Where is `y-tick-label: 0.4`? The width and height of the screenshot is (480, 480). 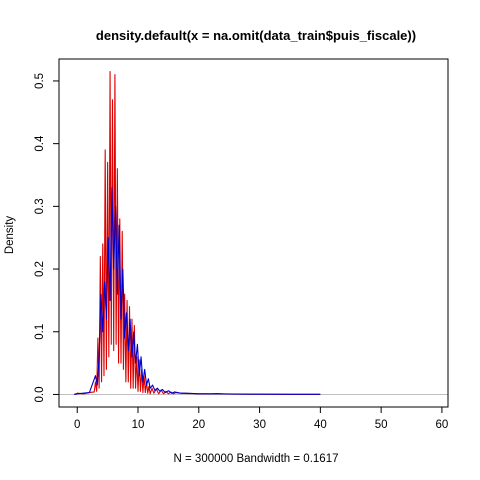 y-tick-label: 0.4 is located at coordinates (40, 143).